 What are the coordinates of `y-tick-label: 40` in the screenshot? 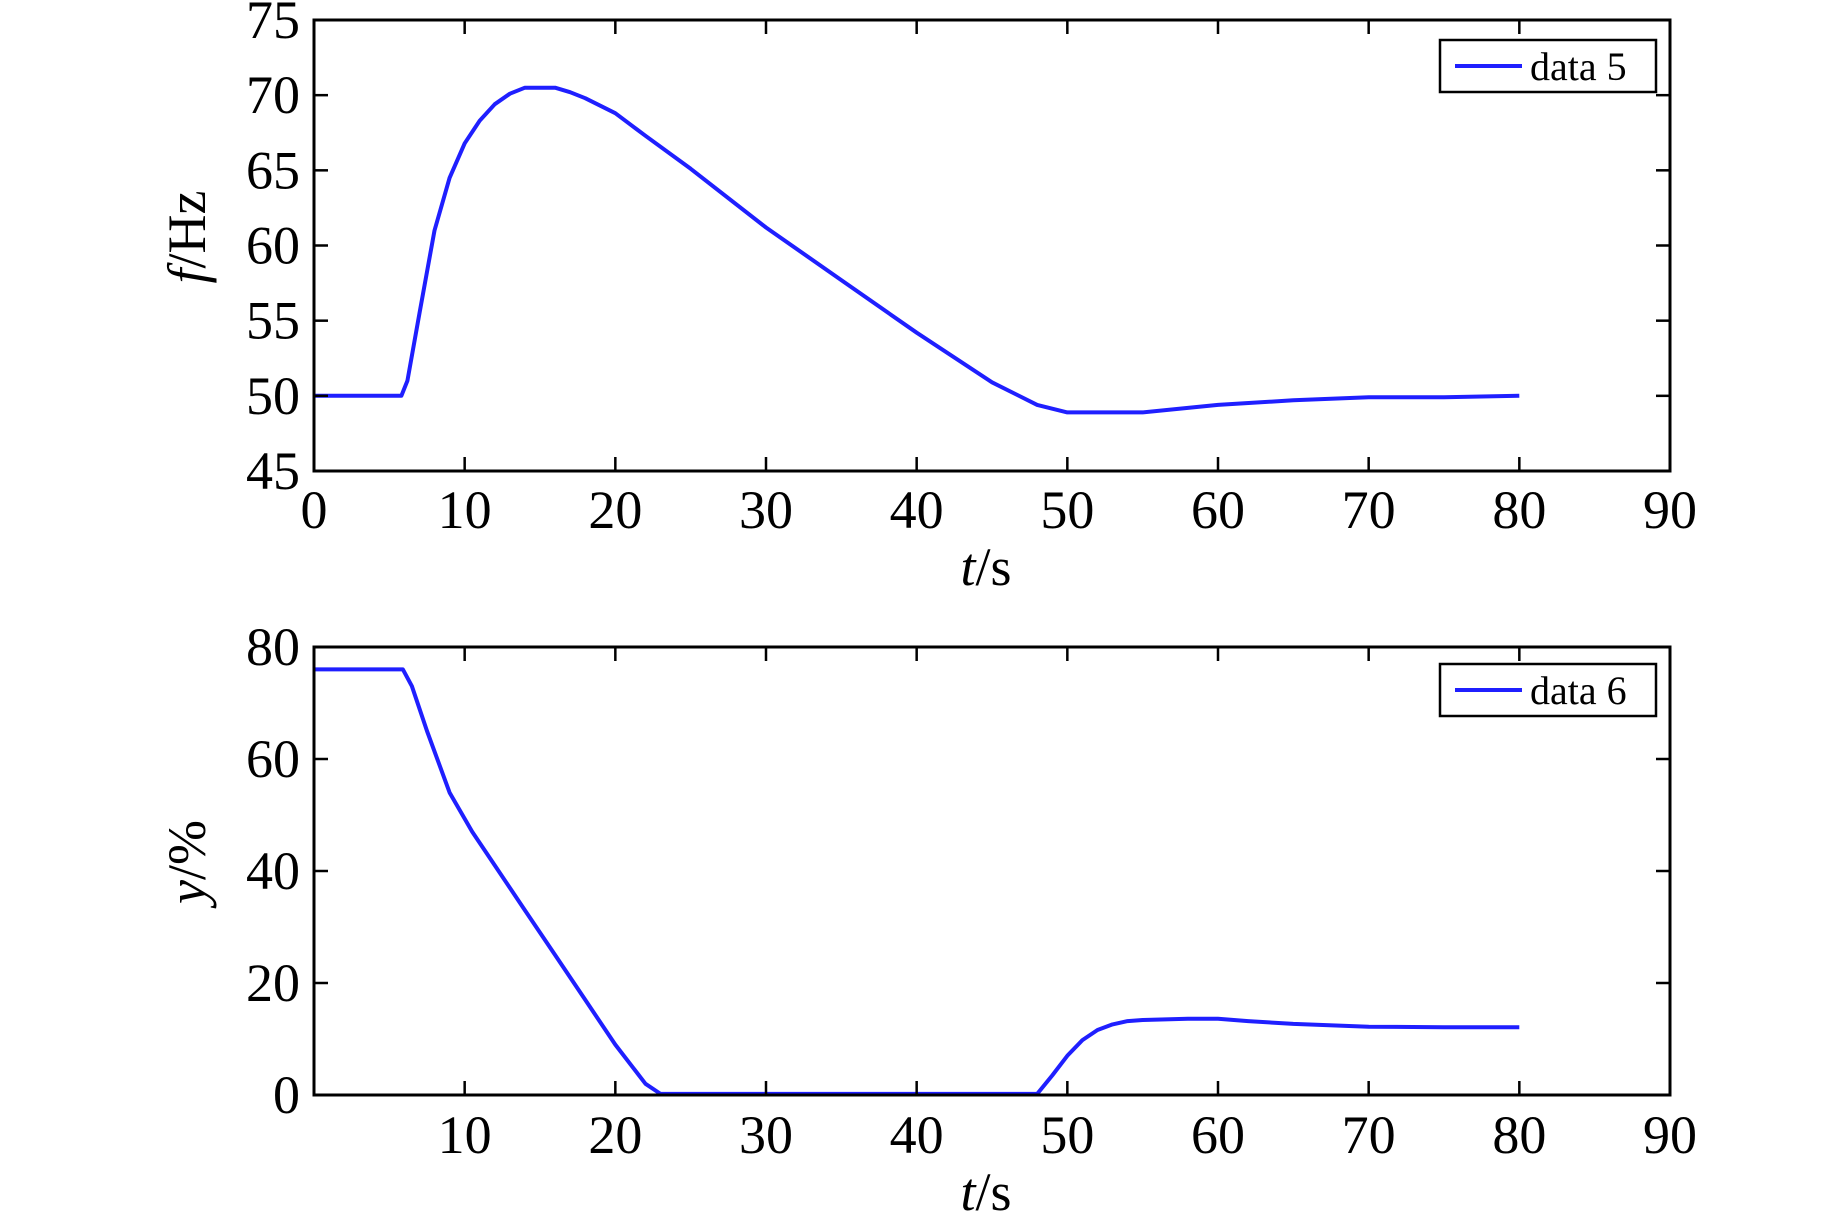 It's located at (273, 871).